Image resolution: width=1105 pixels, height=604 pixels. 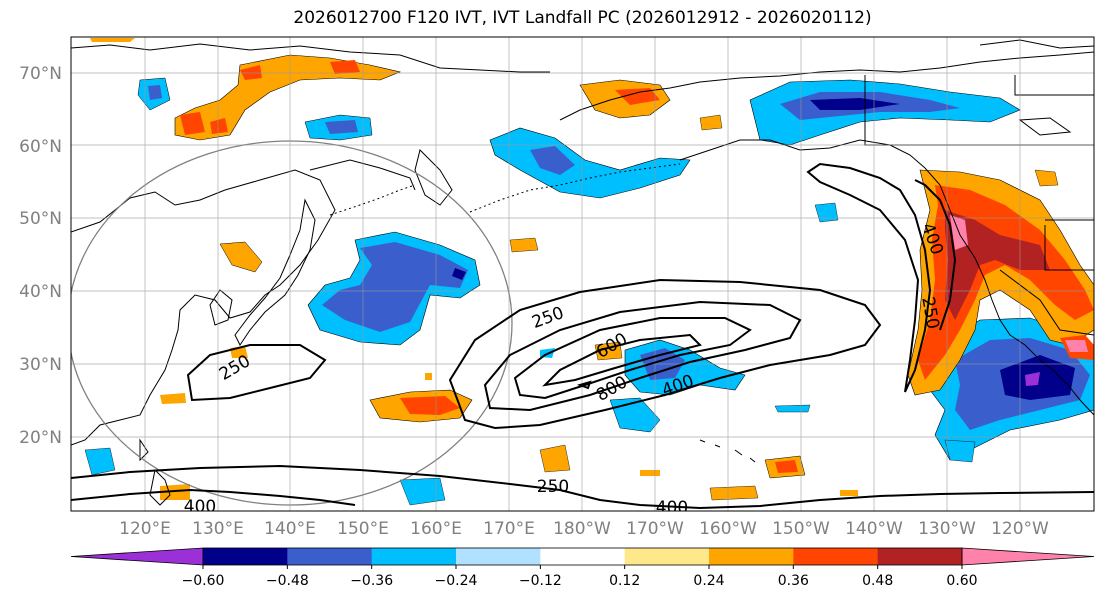 I want to click on colorbar-tick-label: 0.12, so click(x=624, y=581).